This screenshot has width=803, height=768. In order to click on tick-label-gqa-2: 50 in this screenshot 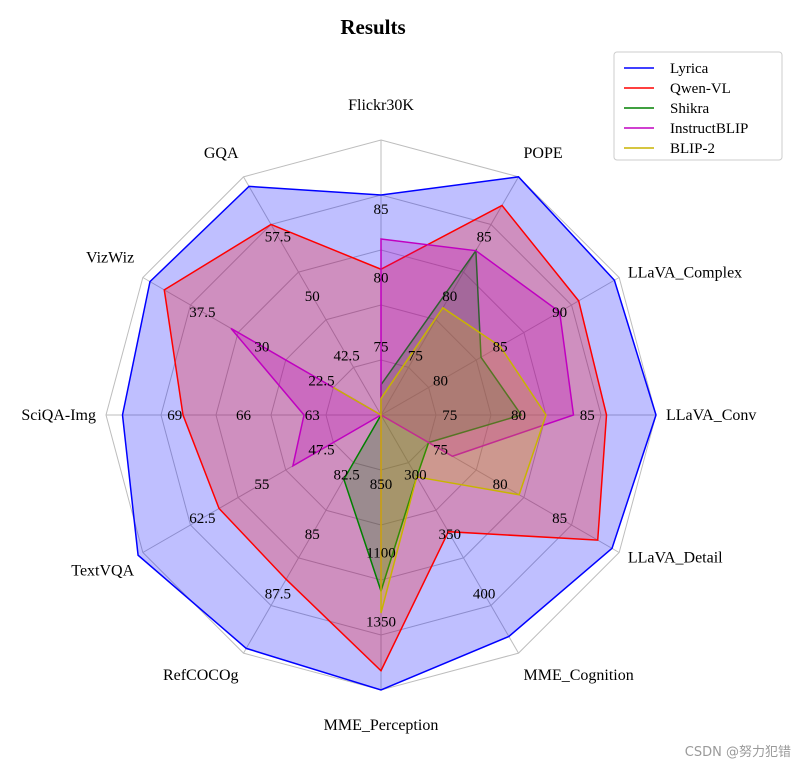, I will do `click(312, 297)`.